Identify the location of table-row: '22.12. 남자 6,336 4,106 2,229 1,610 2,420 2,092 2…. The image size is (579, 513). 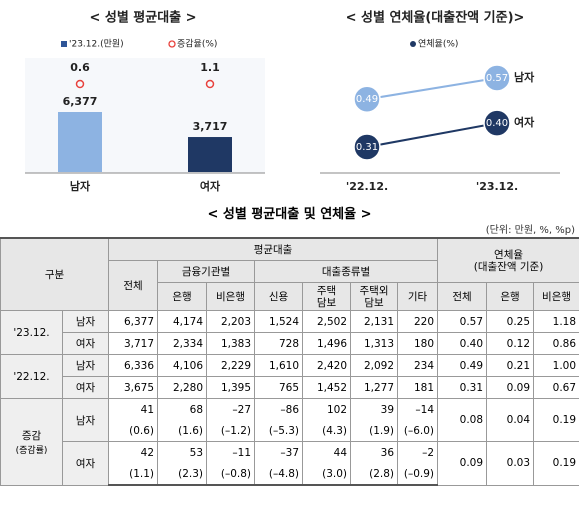
(289, 376).